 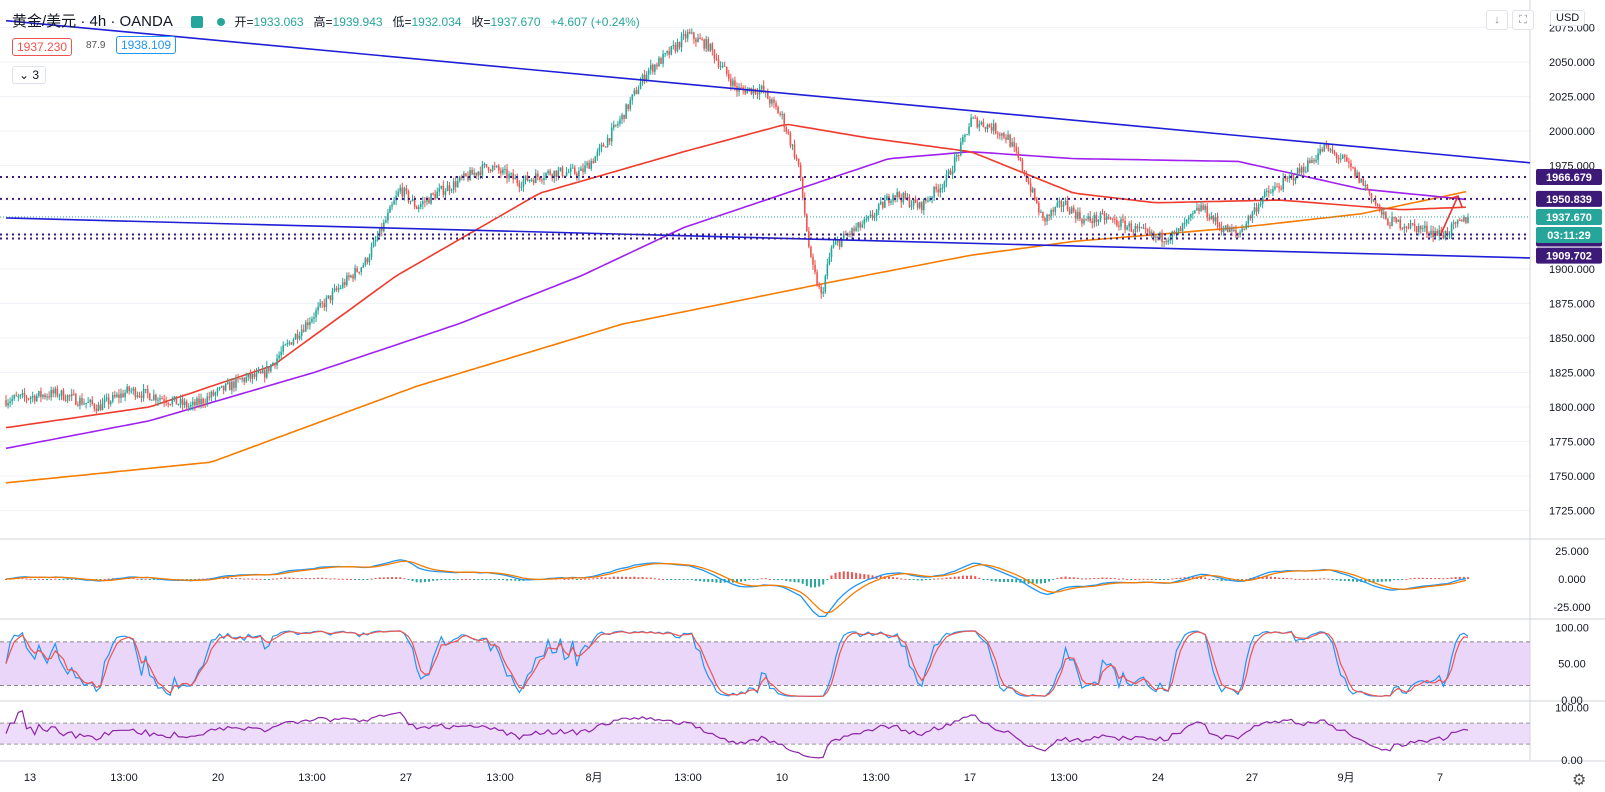 I want to click on horizontal-levels, so click(x=765, y=208).